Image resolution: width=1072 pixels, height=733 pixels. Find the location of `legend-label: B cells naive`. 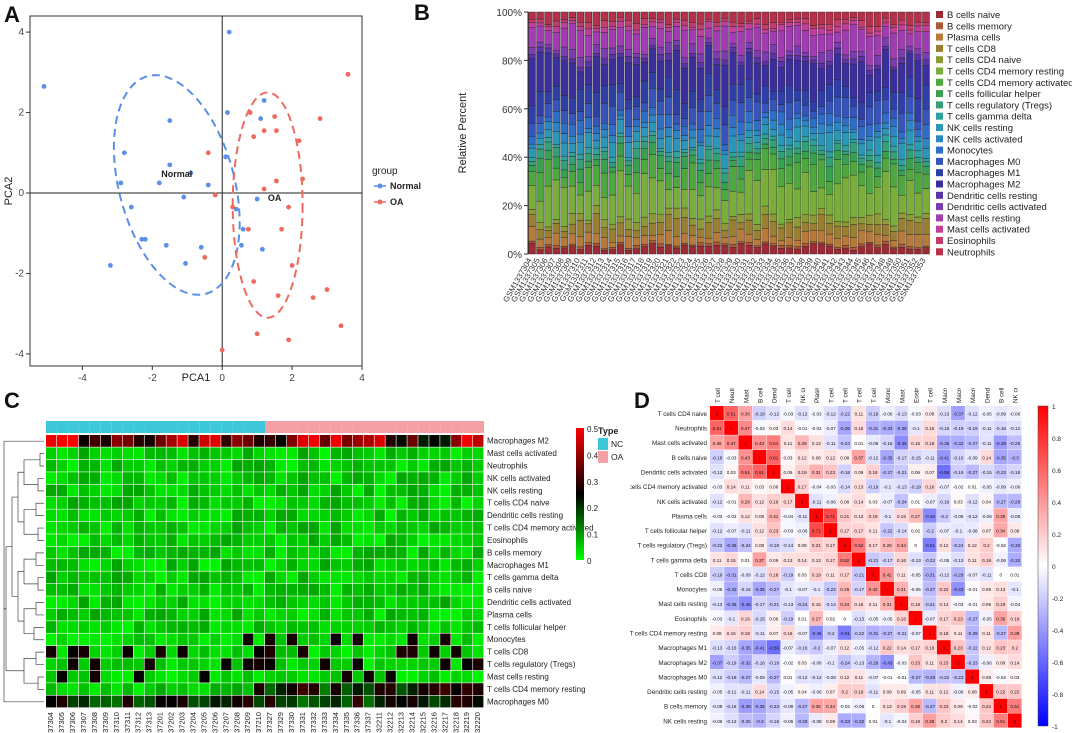

legend-label: B cells naive is located at coordinates (973, 15).